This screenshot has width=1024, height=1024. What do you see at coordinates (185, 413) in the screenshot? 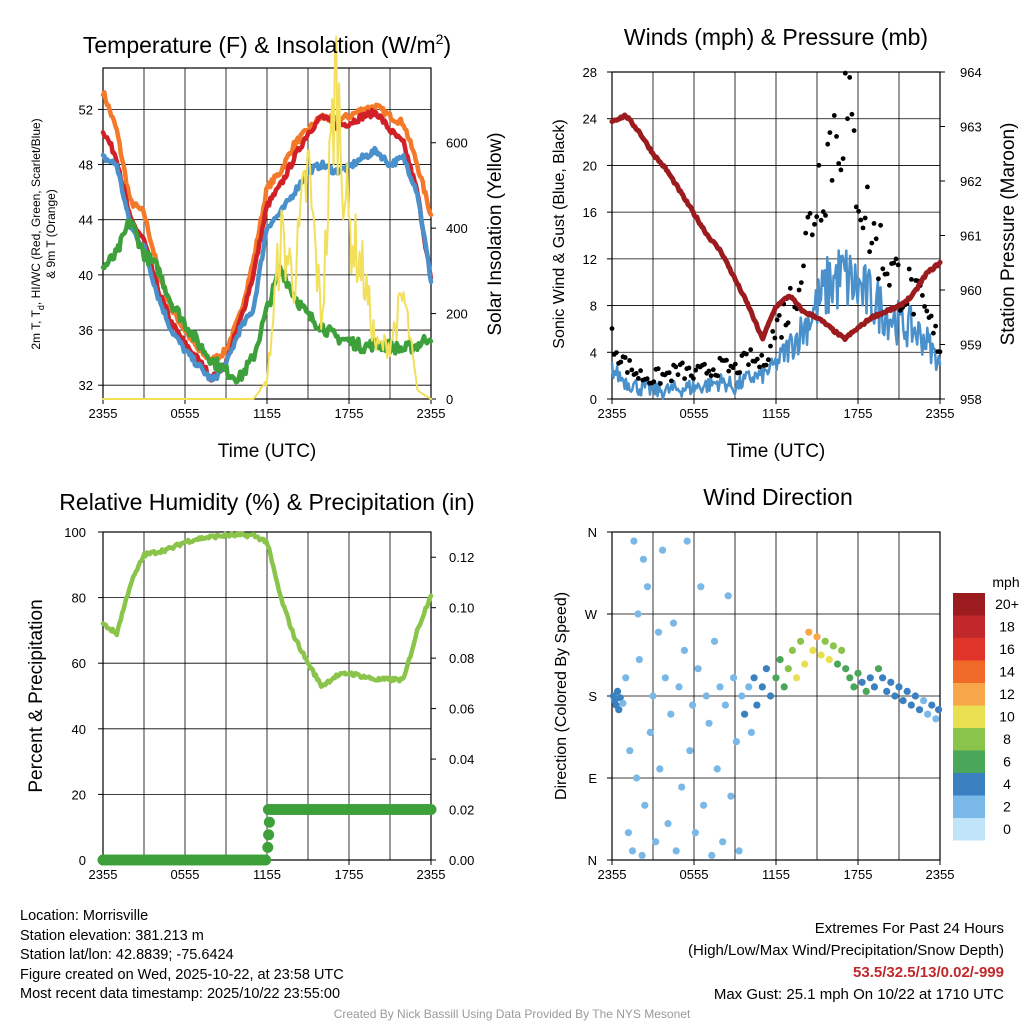
I see `x-tick-label: 0555` at bounding box center [185, 413].